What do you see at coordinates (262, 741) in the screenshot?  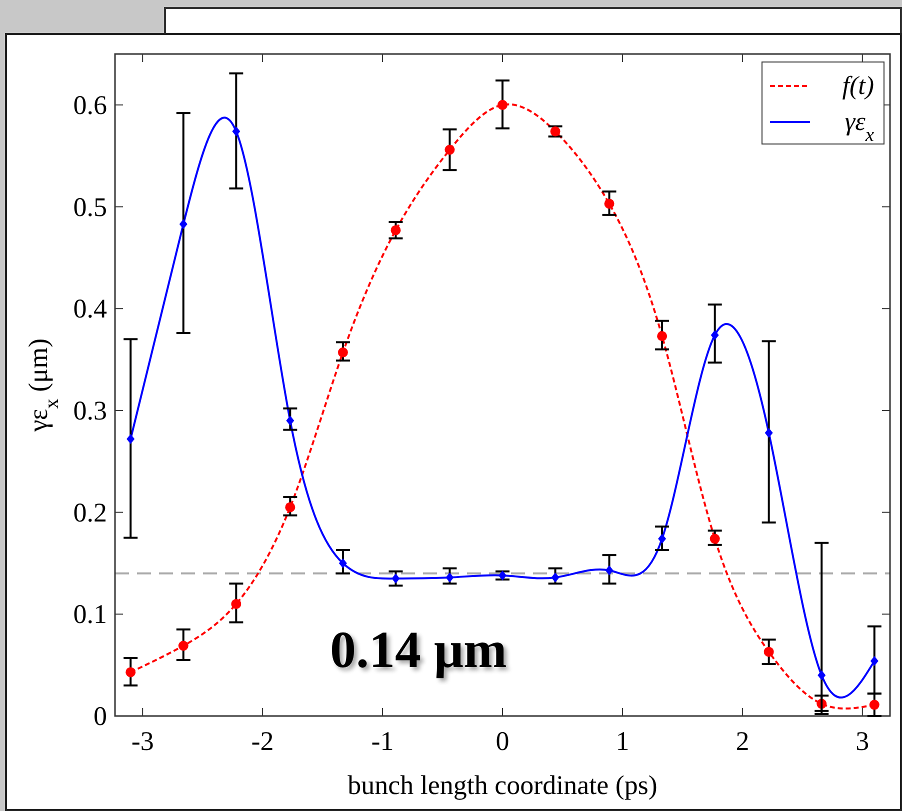 I see `x-tick-label: -2` at bounding box center [262, 741].